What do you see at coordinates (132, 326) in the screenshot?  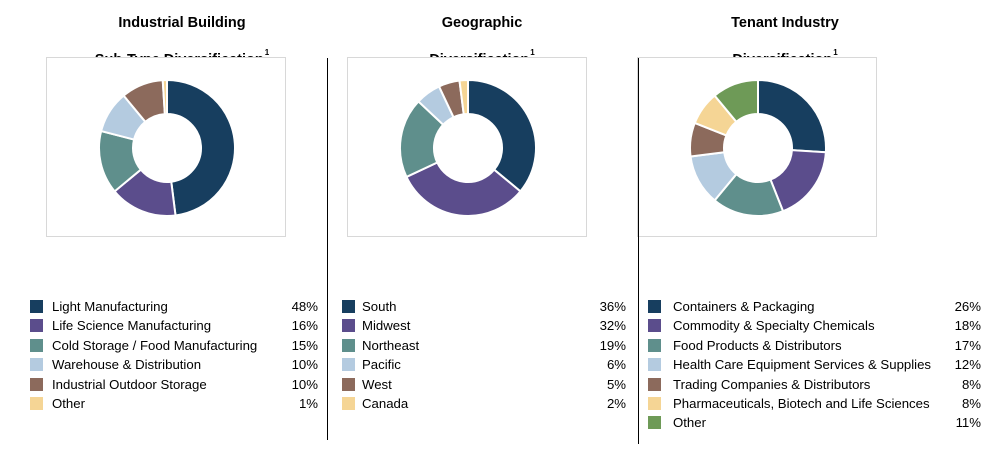 I see `legend-label: Life Science Manufacturing` at bounding box center [132, 326].